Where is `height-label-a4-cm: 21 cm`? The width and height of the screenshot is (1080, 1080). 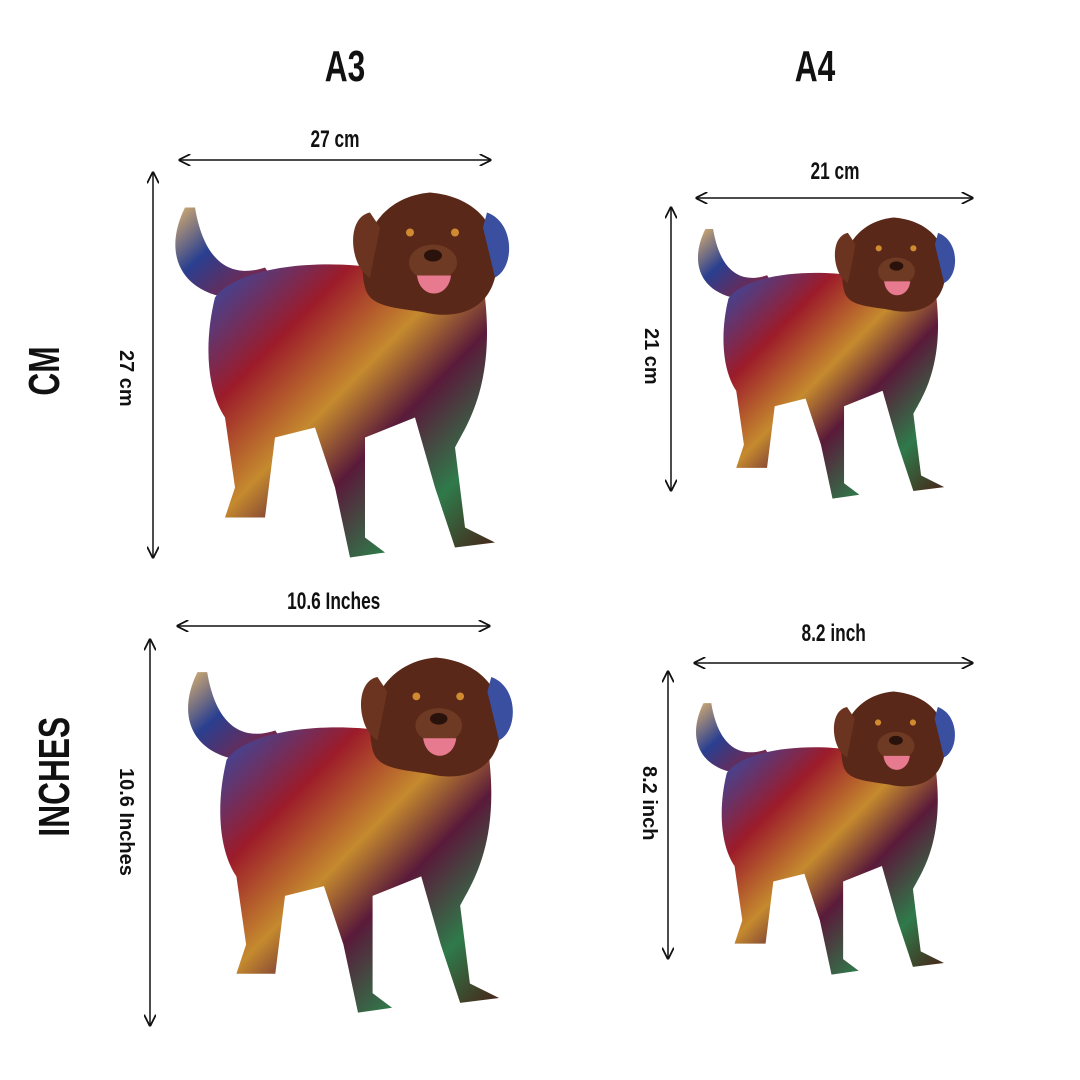
height-label-a4-cm: 21 cm is located at coordinates (651, 356).